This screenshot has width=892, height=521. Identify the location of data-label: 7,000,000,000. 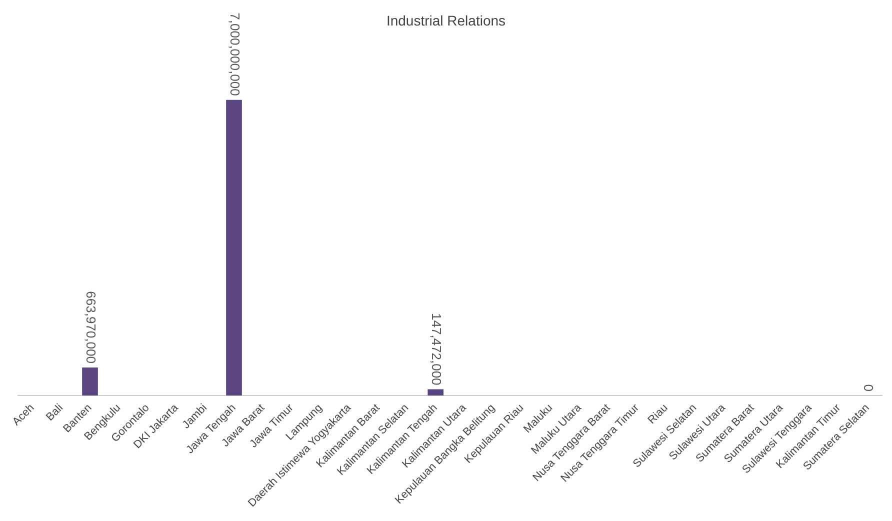
(234, 54).